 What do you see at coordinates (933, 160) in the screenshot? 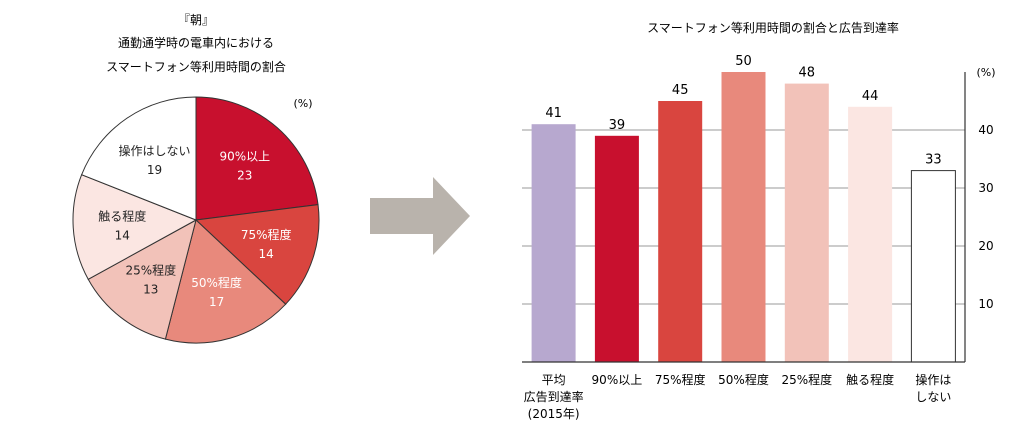
I see `bar-value-label: 33` at bounding box center [933, 160].